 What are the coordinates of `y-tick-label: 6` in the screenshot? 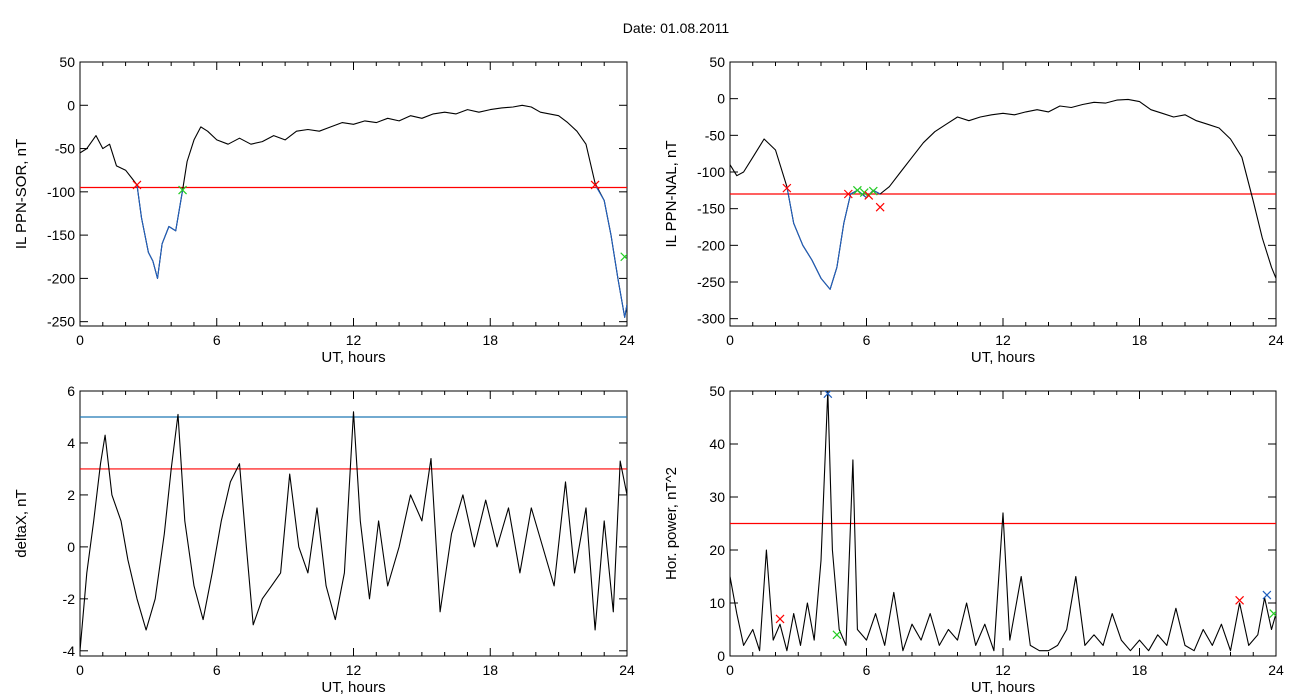 It's located at (71, 391).